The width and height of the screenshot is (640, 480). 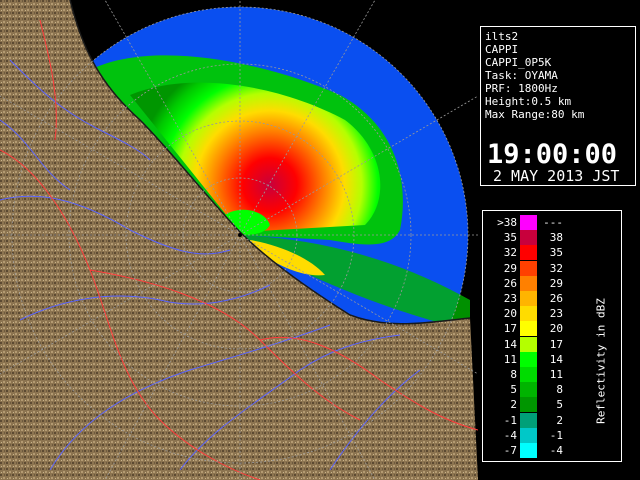 What do you see at coordinates (556, 435) in the screenshot?
I see `legend-high-label: -1` at bounding box center [556, 435].